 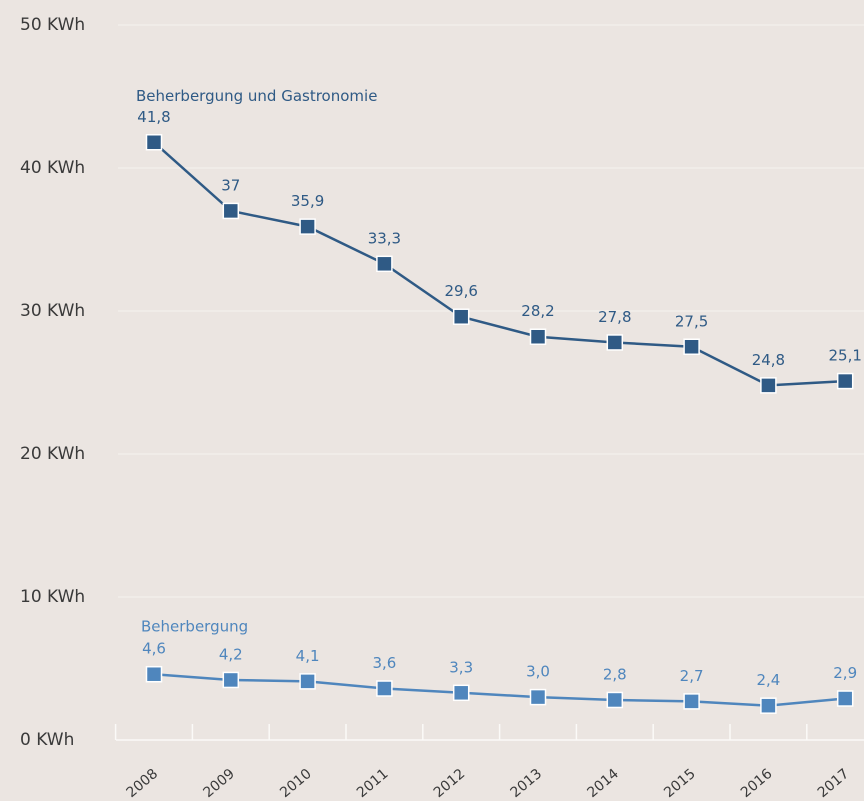 What do you see at coordinates (527, 783) in the screenshot?
I see `x-tick-label: 2013` at bounding box center [527, 783].